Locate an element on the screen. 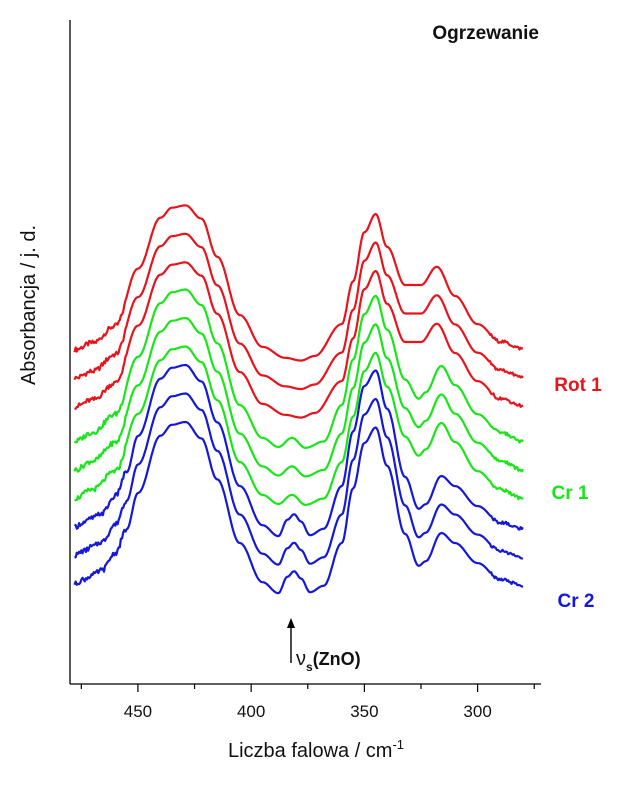 Image resolution: width=636 pixels, height=786 pixels. x-tick-label: 400 is located at coordinates (251, 711).